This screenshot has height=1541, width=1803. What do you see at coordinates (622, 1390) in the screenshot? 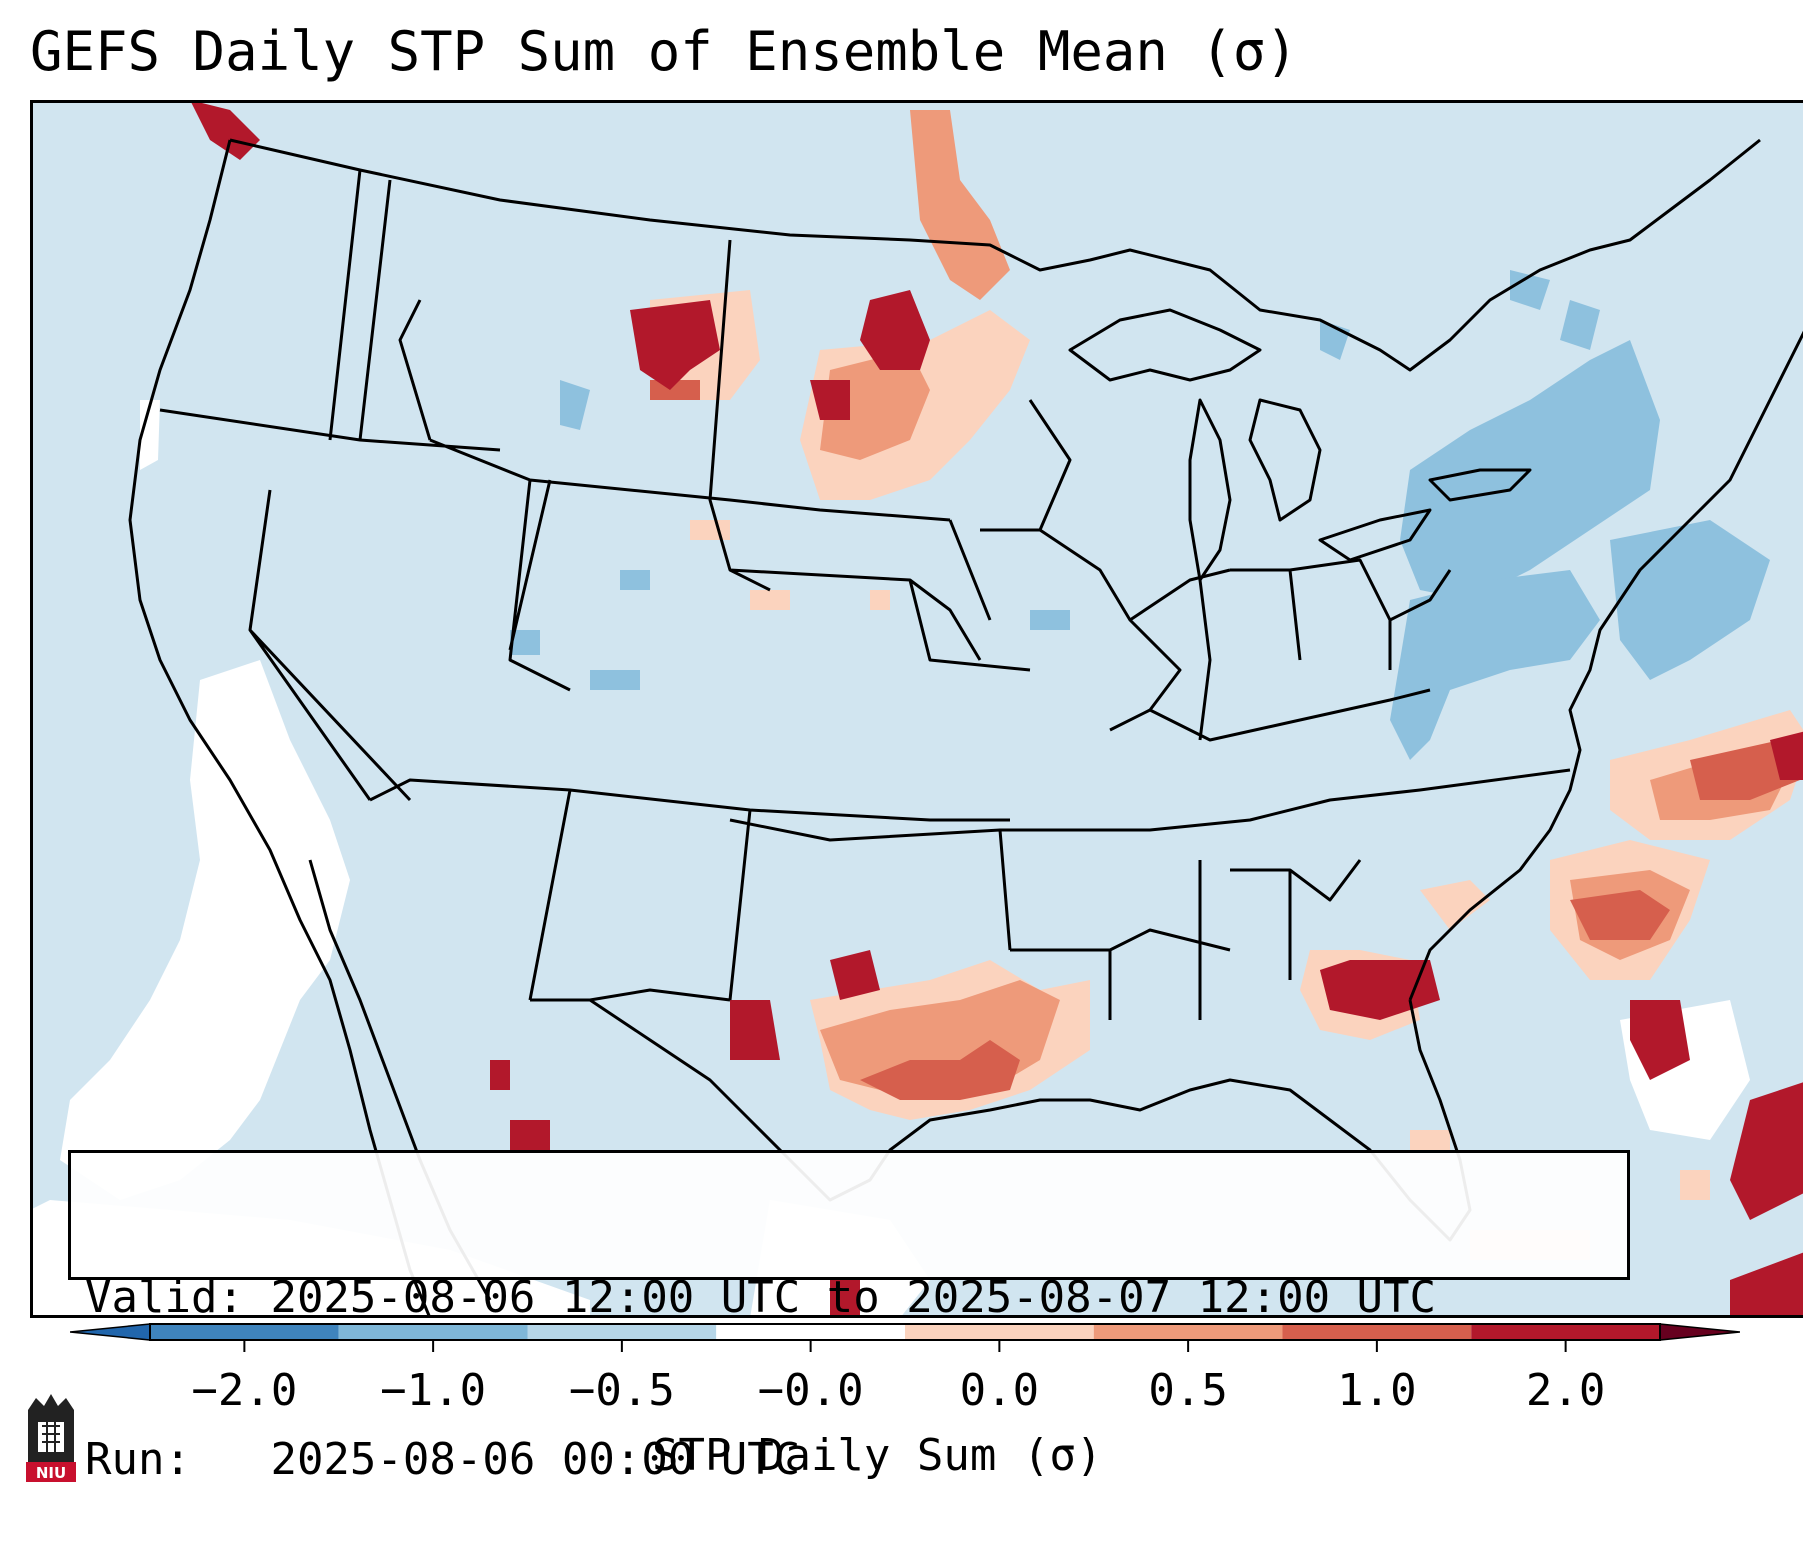
I see `colorbar-tick-label: −0.5` at bounding box center [622, 1390].